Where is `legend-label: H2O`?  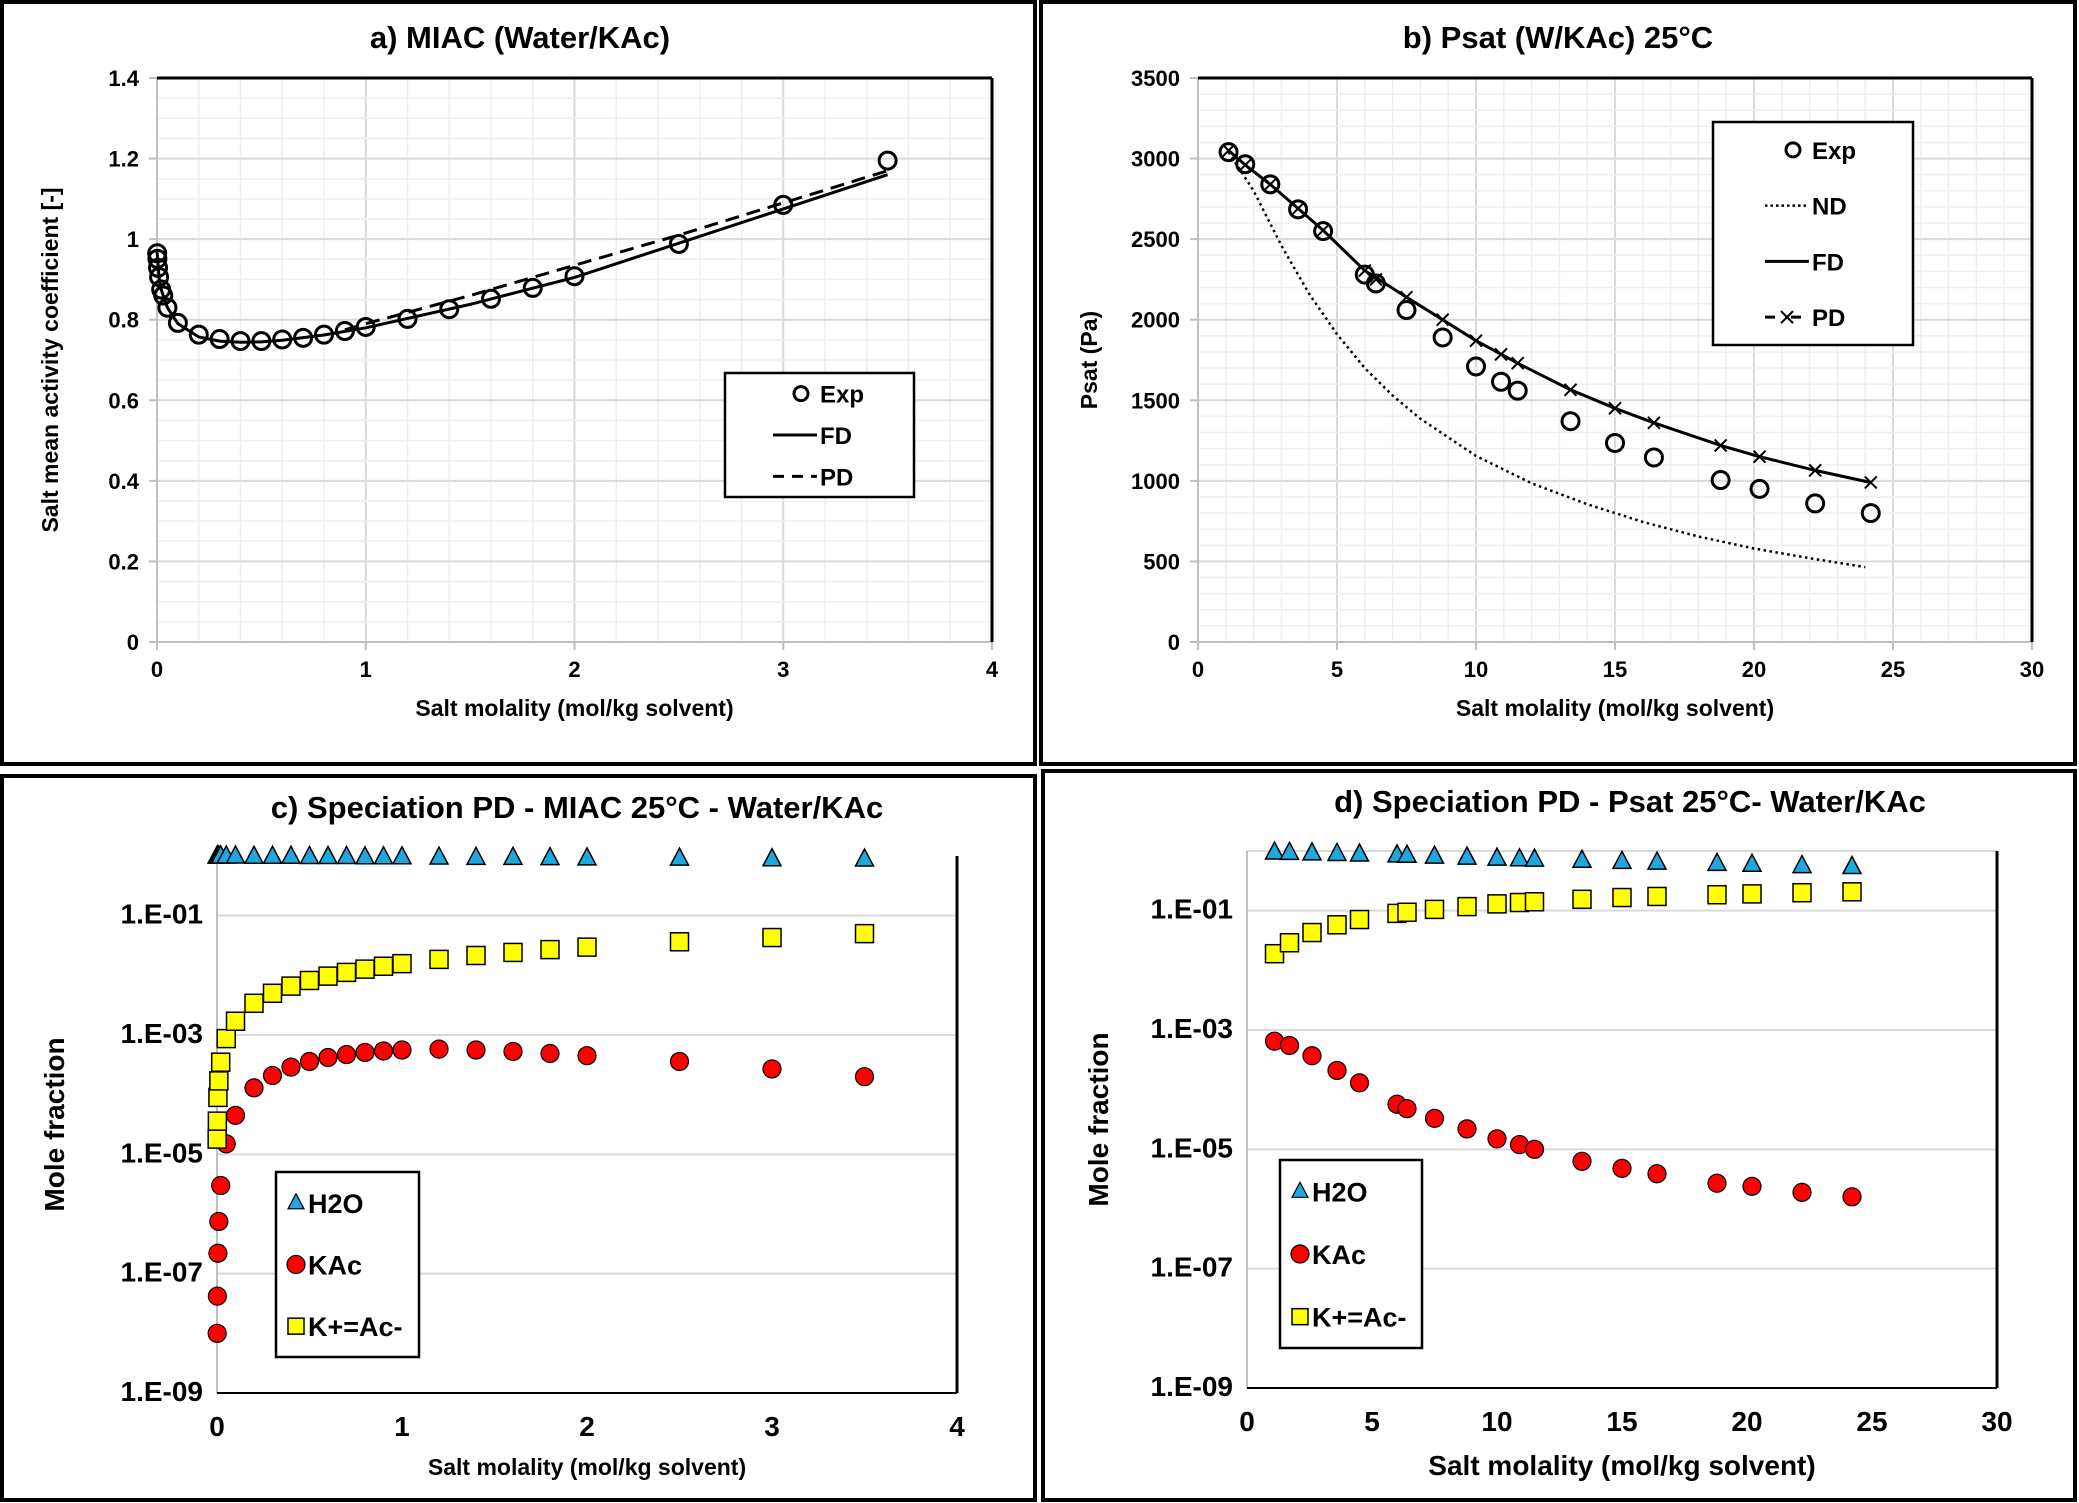
legend-label: H2O is located at coordinates (336, 1204).